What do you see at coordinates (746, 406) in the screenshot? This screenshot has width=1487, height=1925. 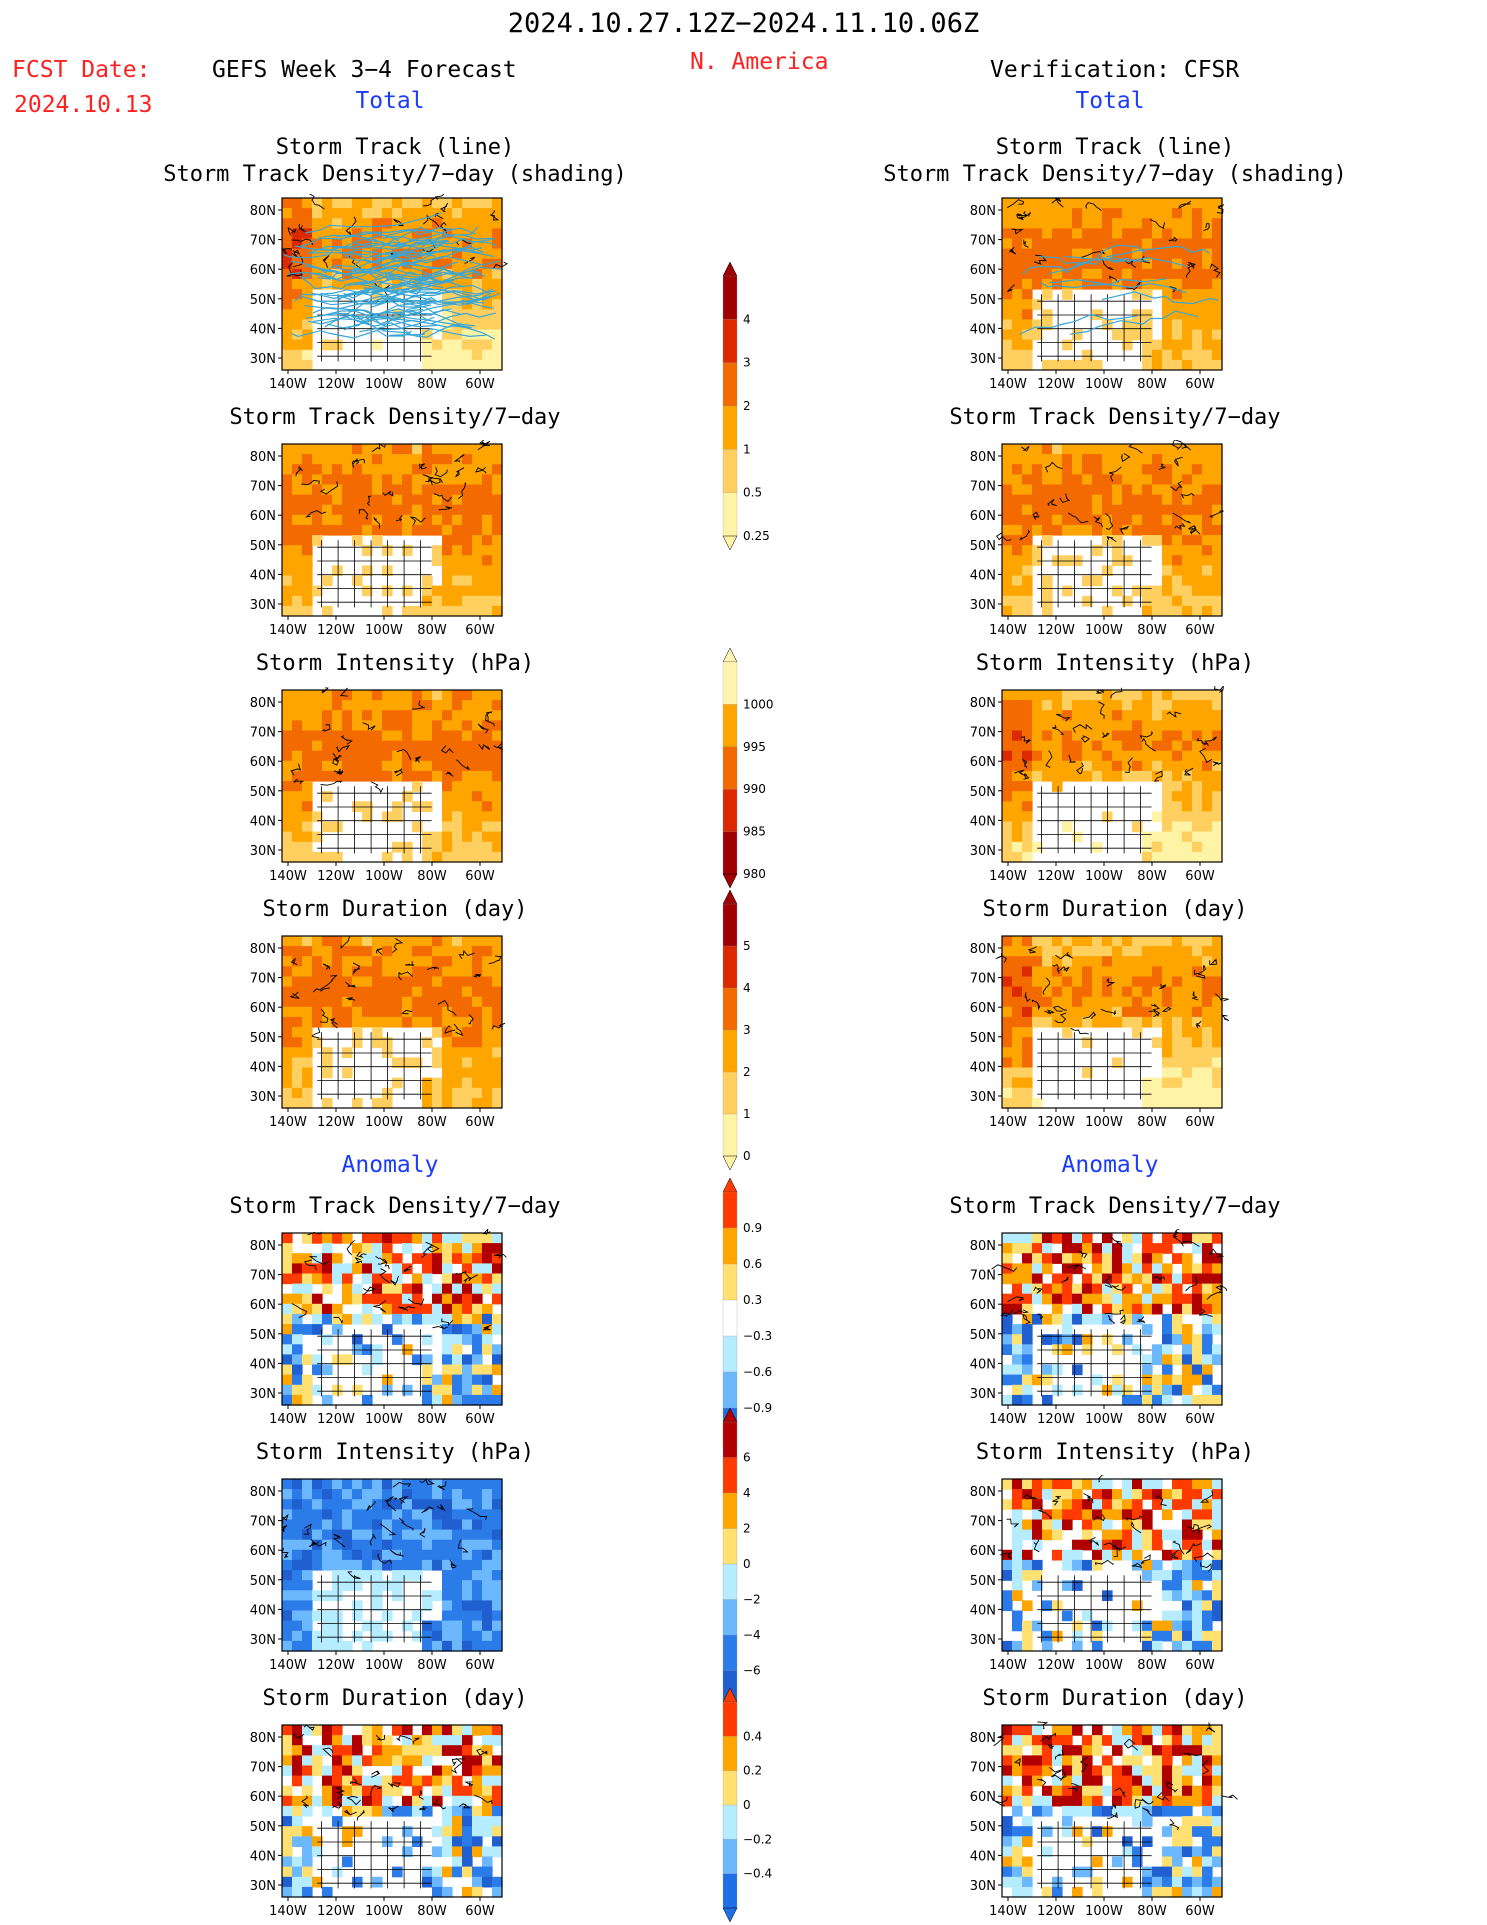 I see `colorbar-density-total: 4 3 2 1 0.5 0.25` at bounding box center [746, 406].